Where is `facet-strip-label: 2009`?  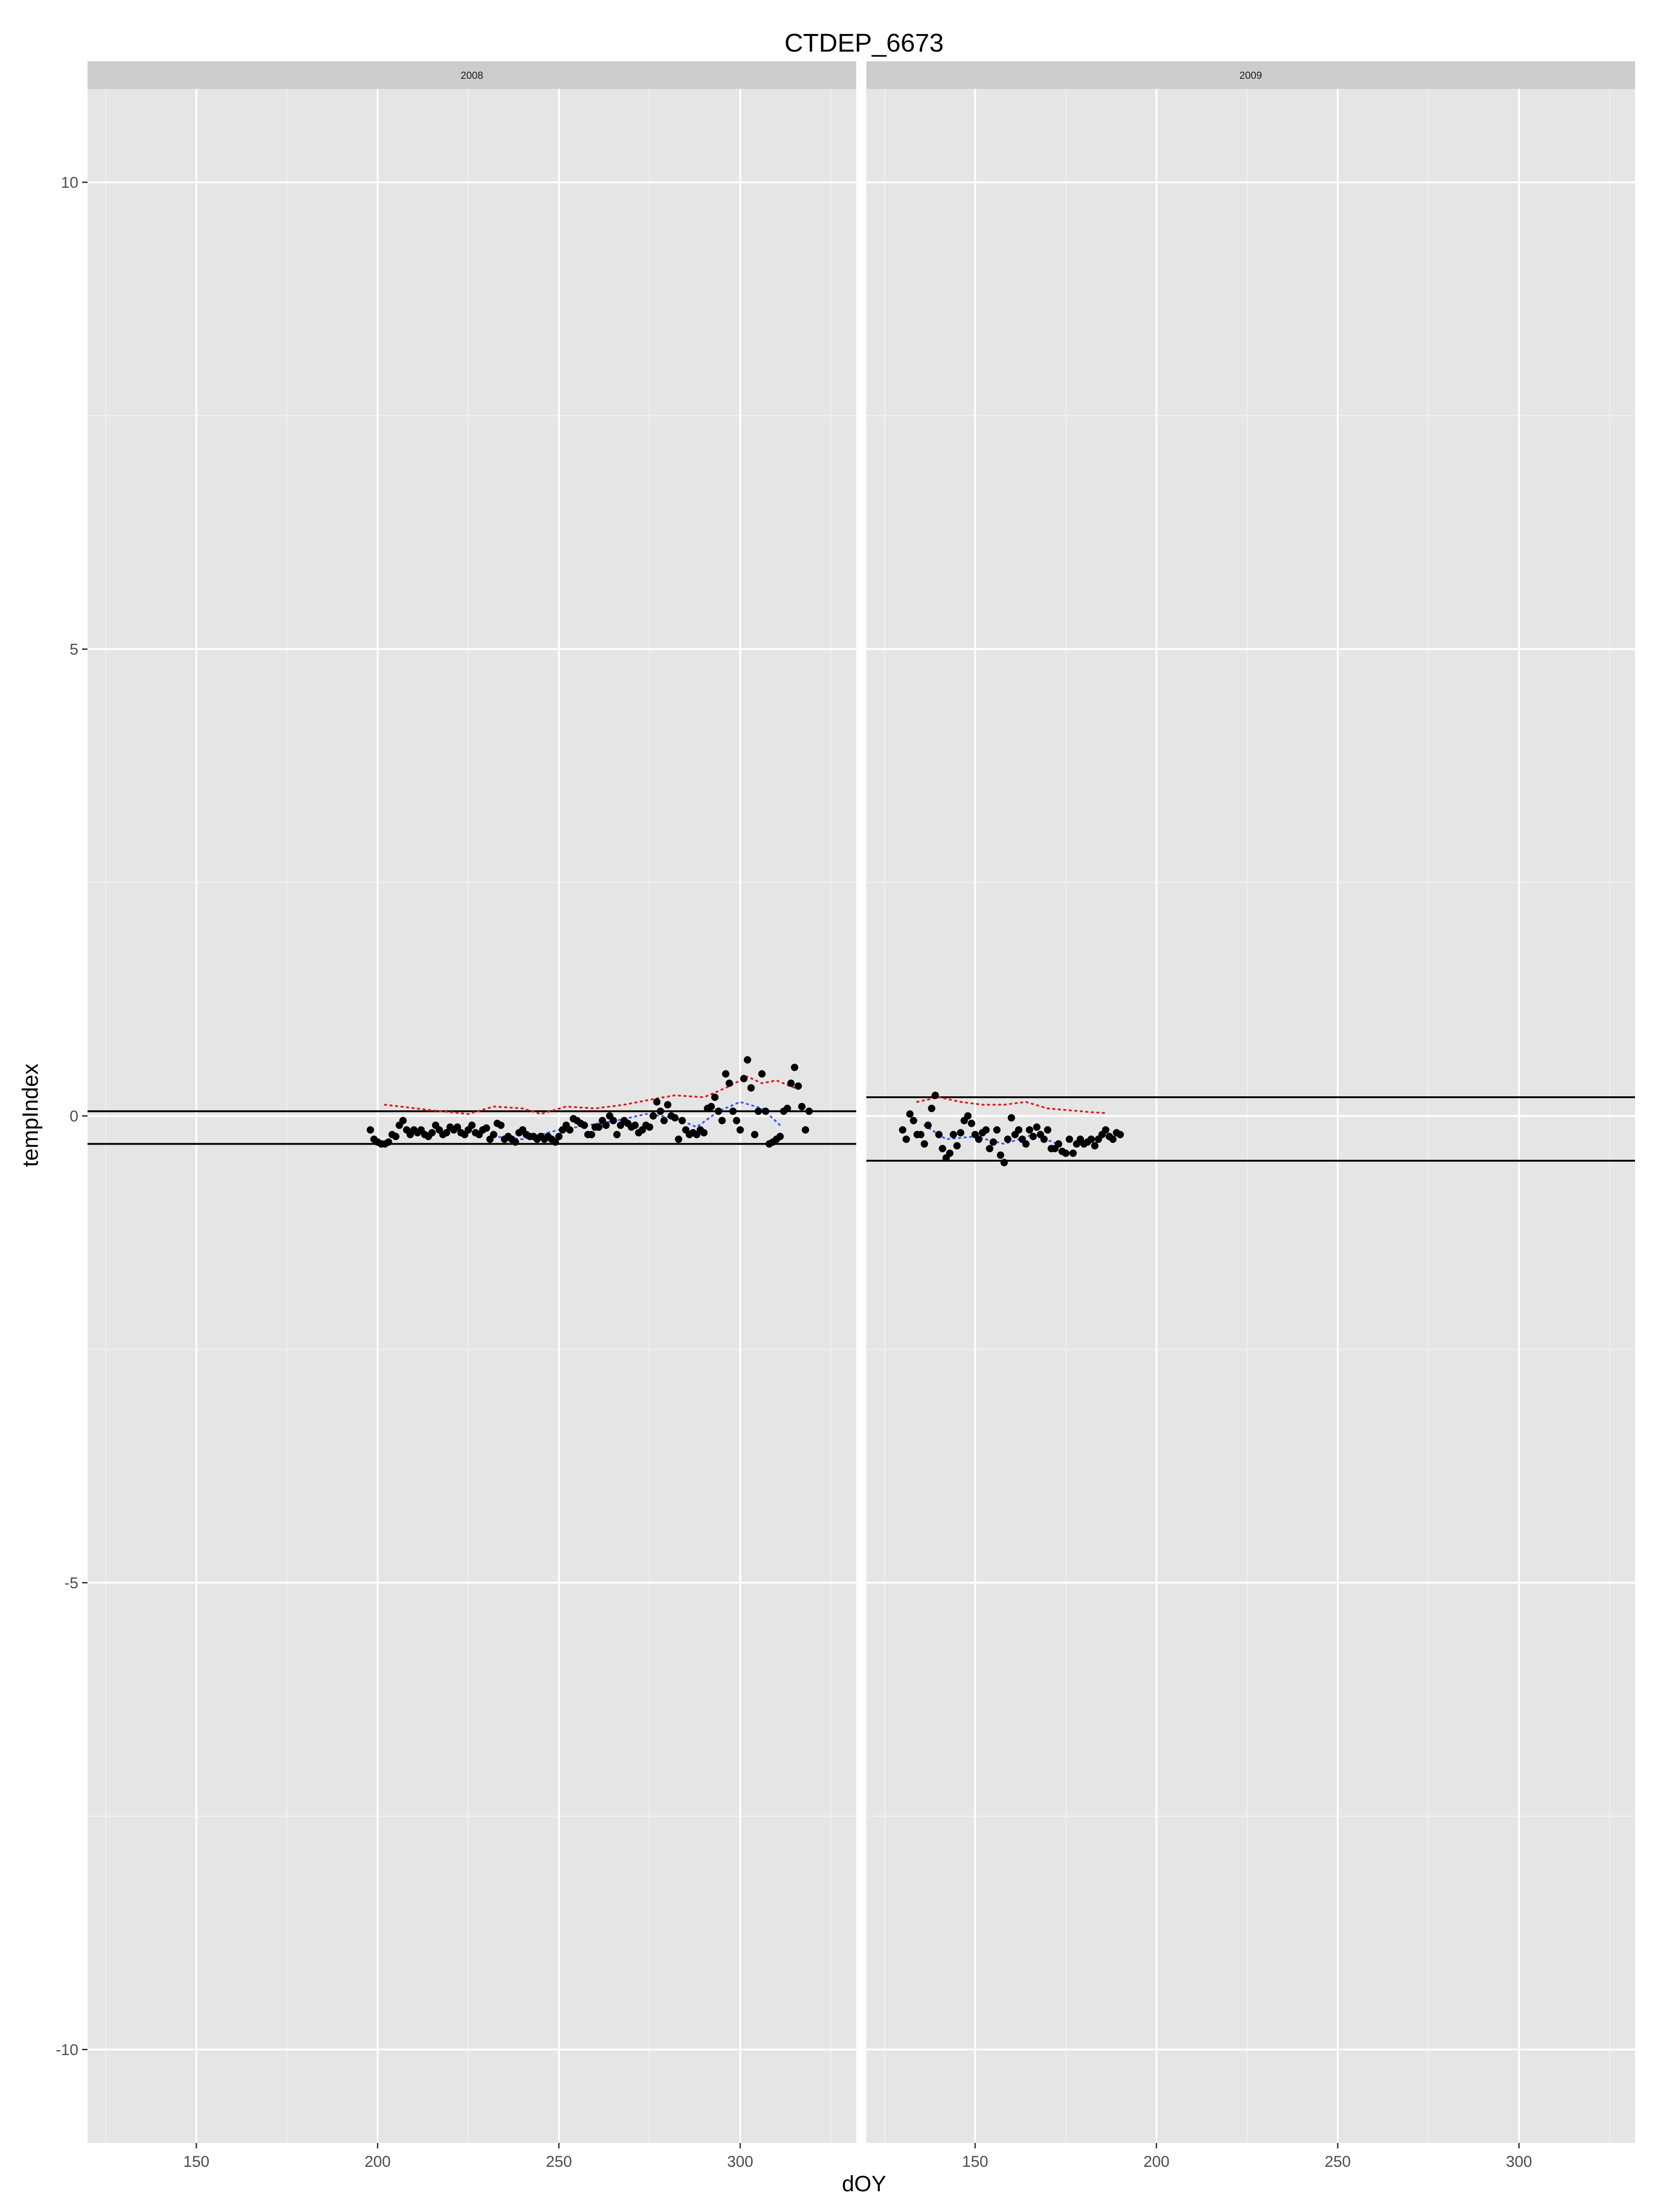
facet-strip-label: 2009 is located at coordinates (1251, 75).